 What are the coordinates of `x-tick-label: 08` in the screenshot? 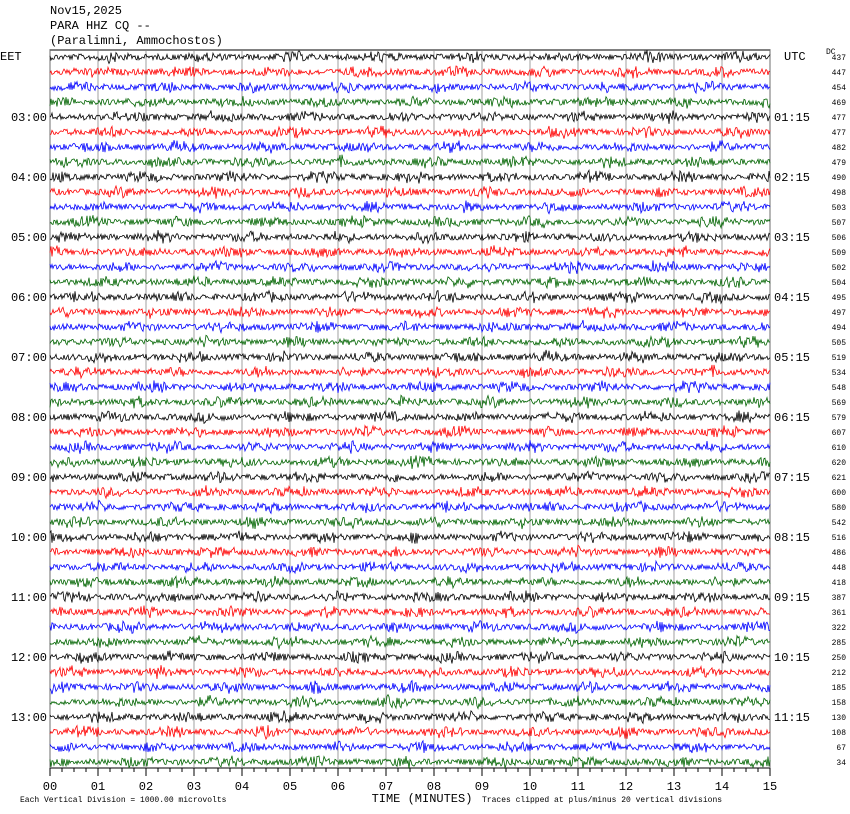 It's located at (434, 787).